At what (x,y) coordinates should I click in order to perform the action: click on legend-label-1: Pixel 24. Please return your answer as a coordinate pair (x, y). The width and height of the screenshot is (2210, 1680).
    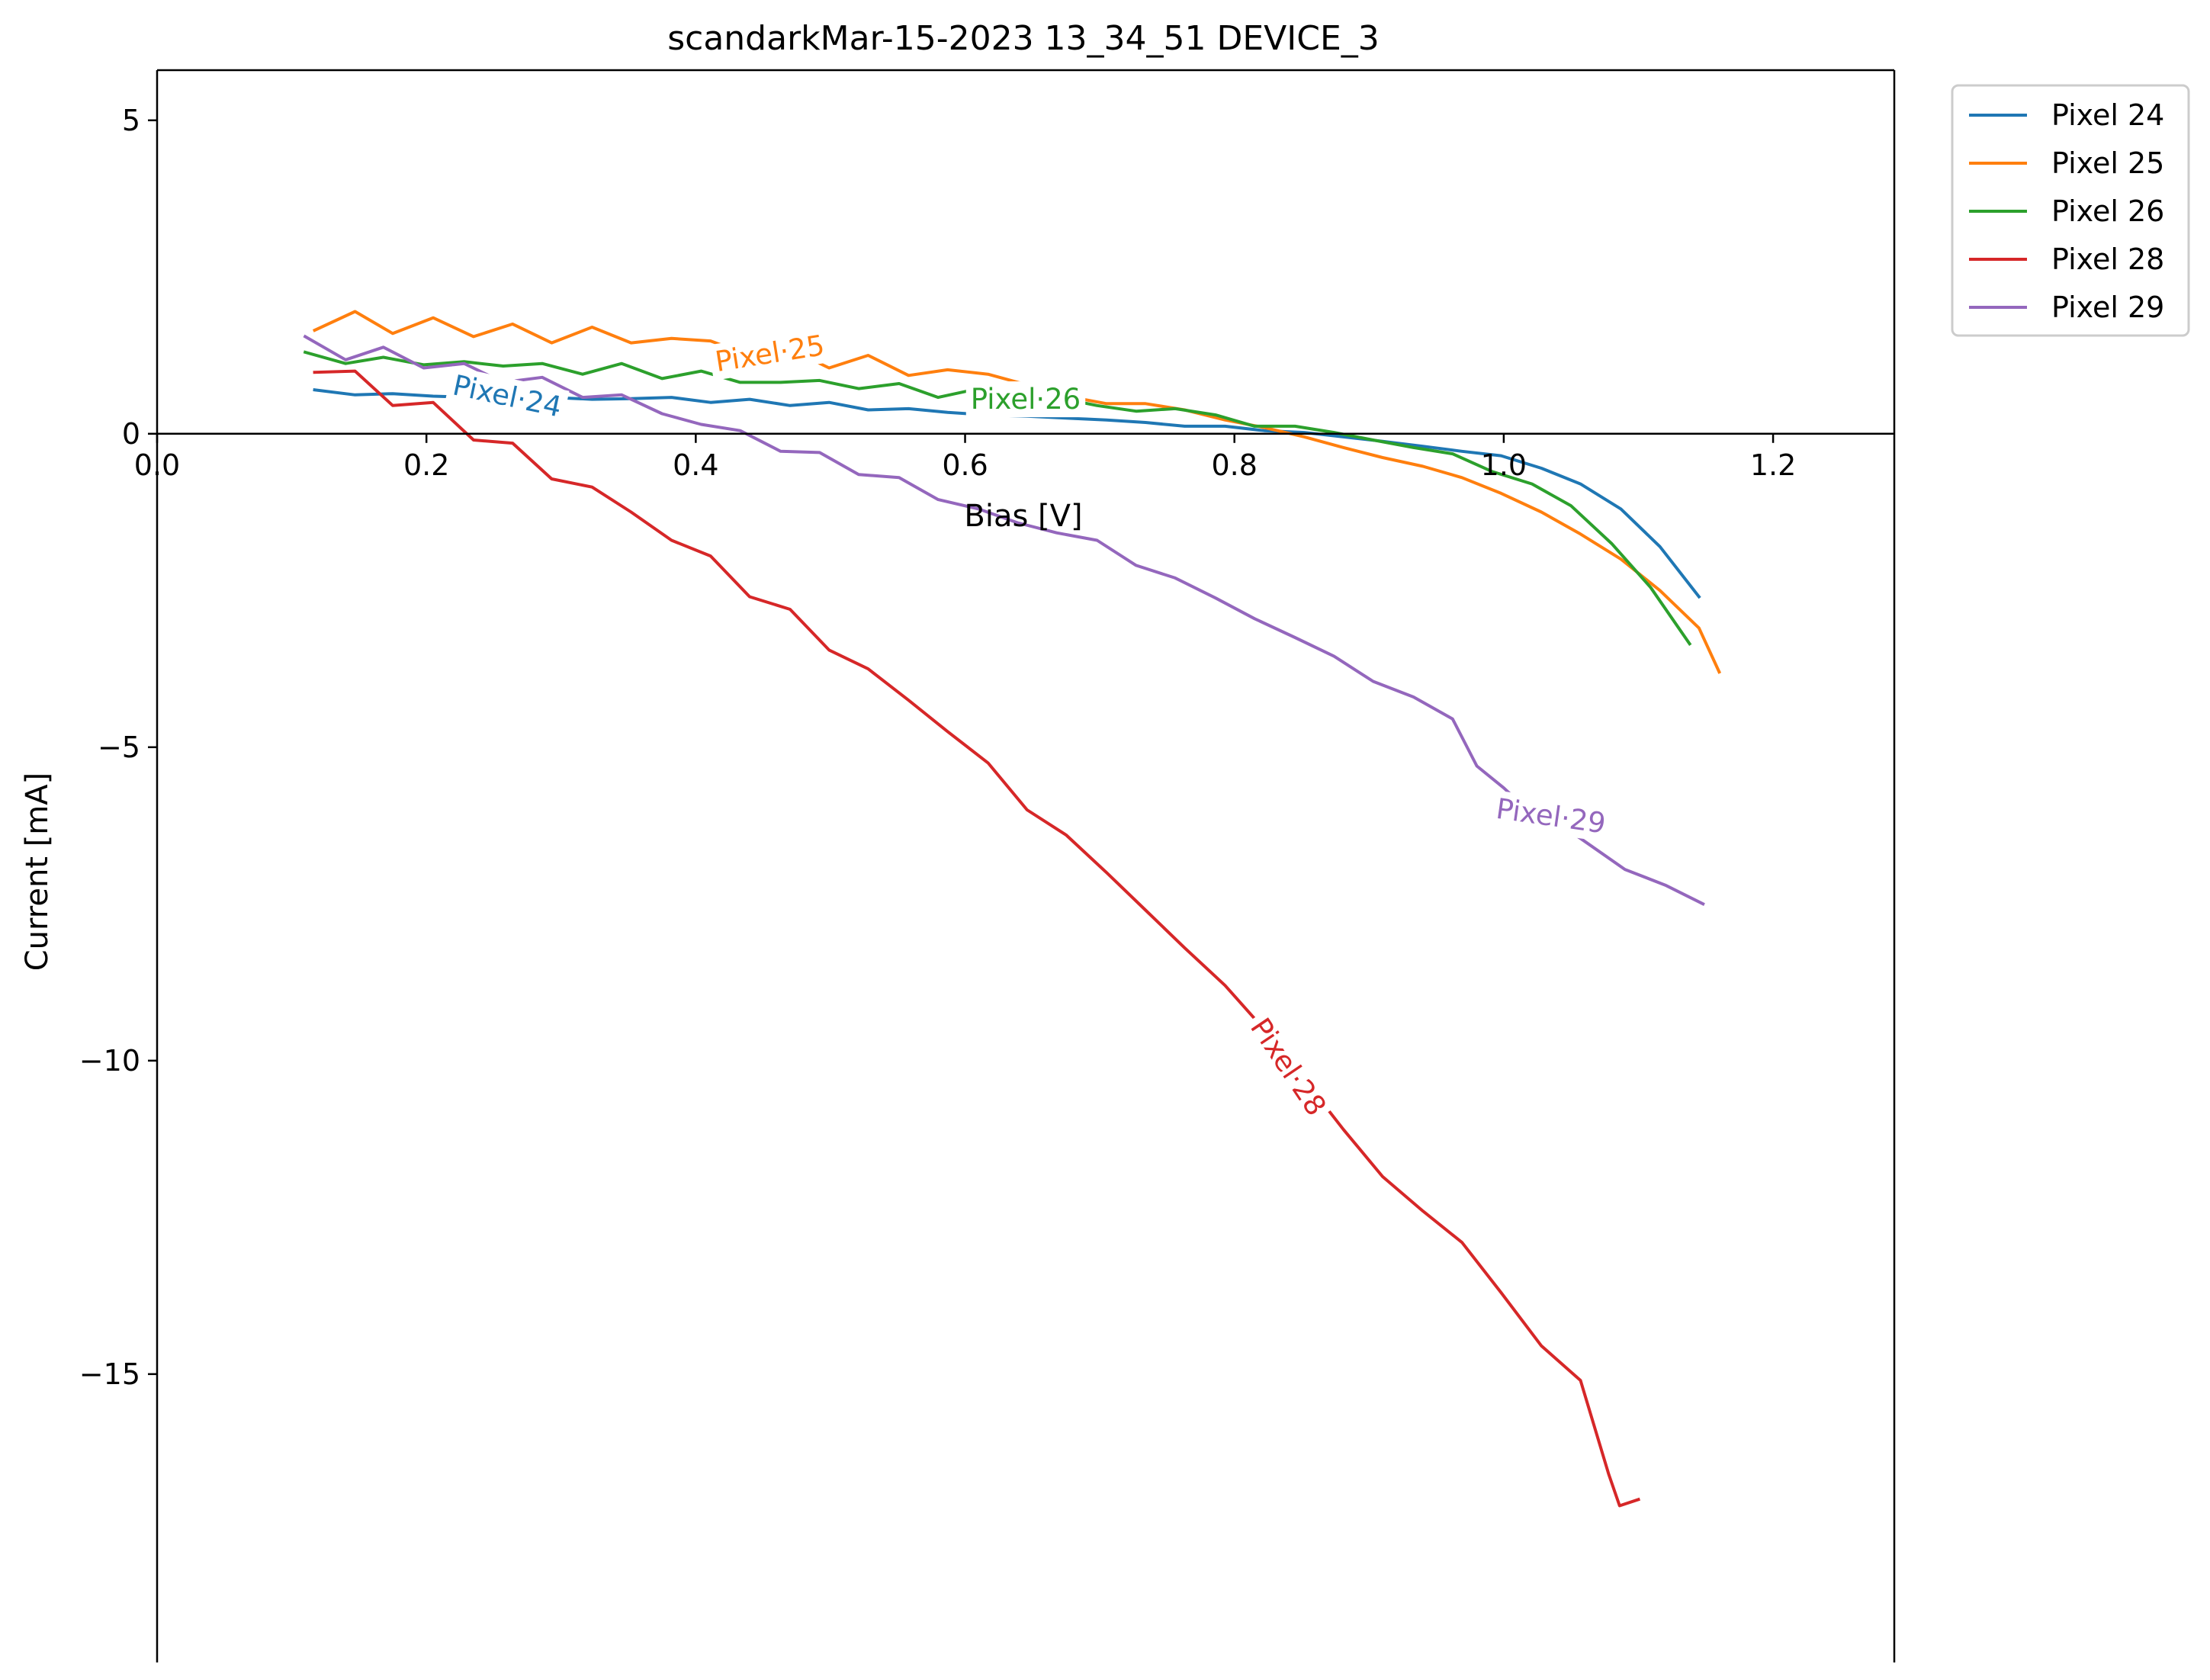
    Looking at the image, I should click on (2107, 115).